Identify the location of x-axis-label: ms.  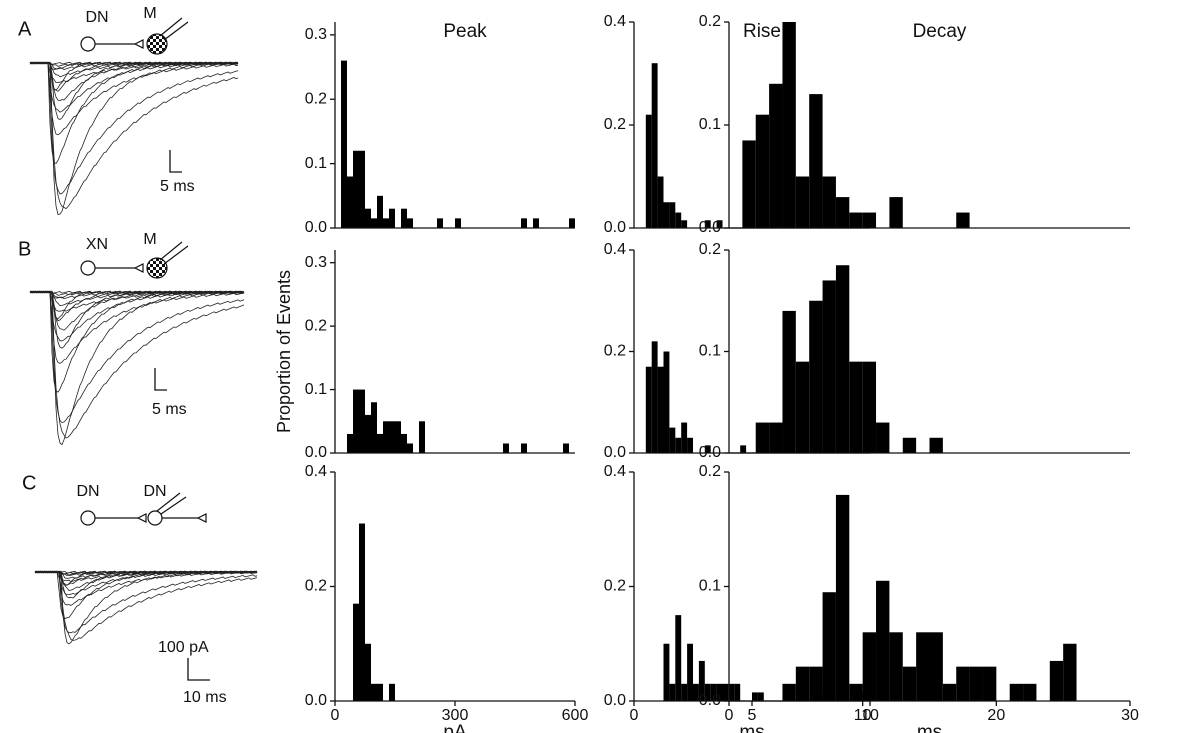
(751, 727).